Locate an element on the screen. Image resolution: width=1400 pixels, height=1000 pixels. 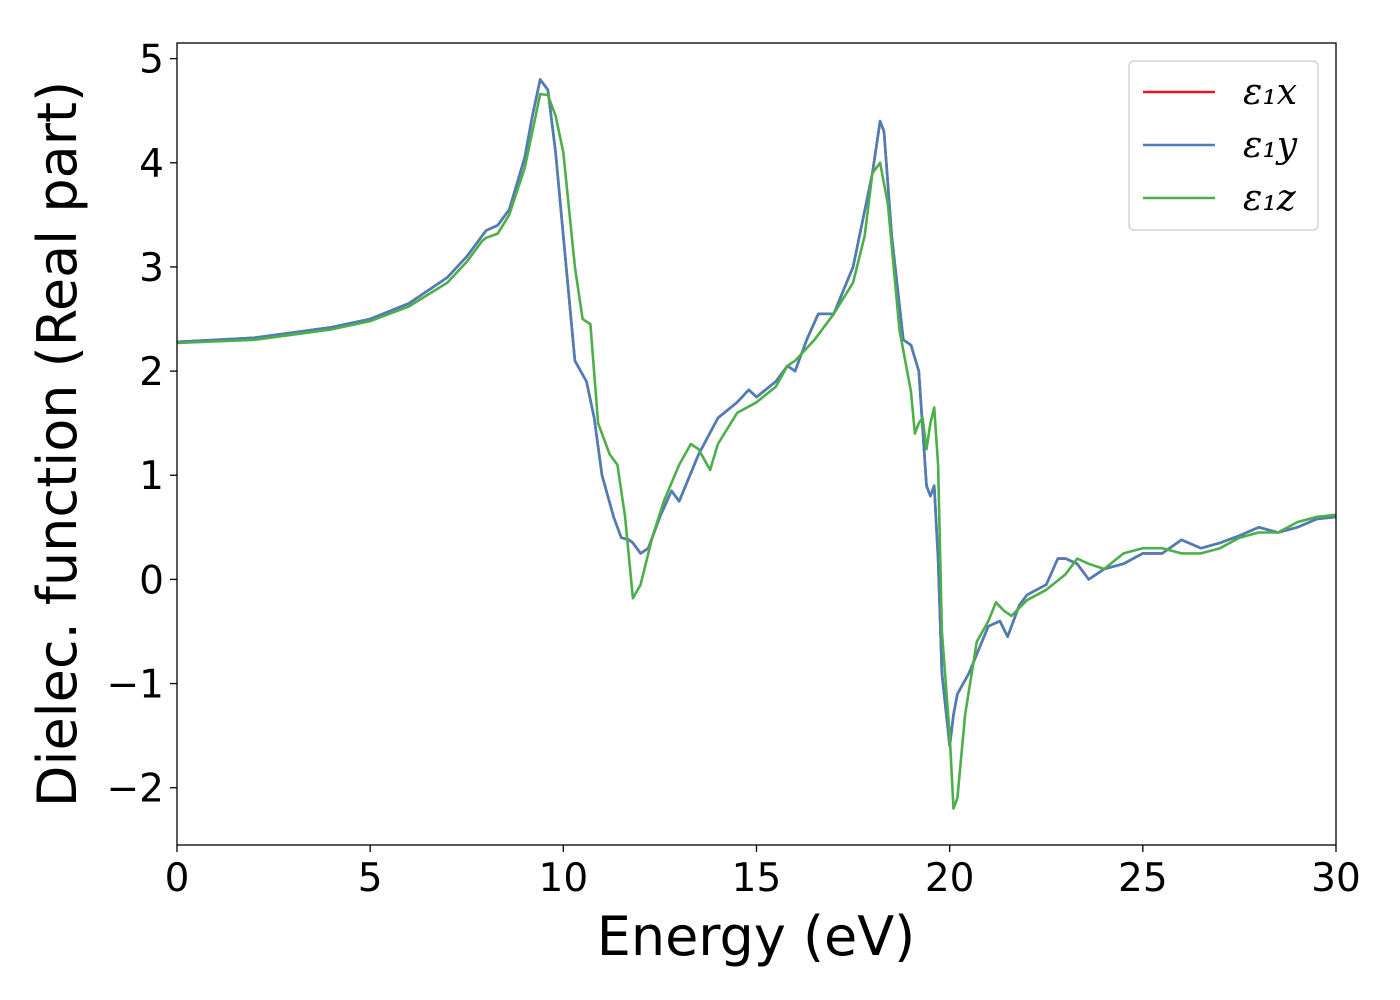
y-tick-label: −2 is located at coordinates (136, 789).